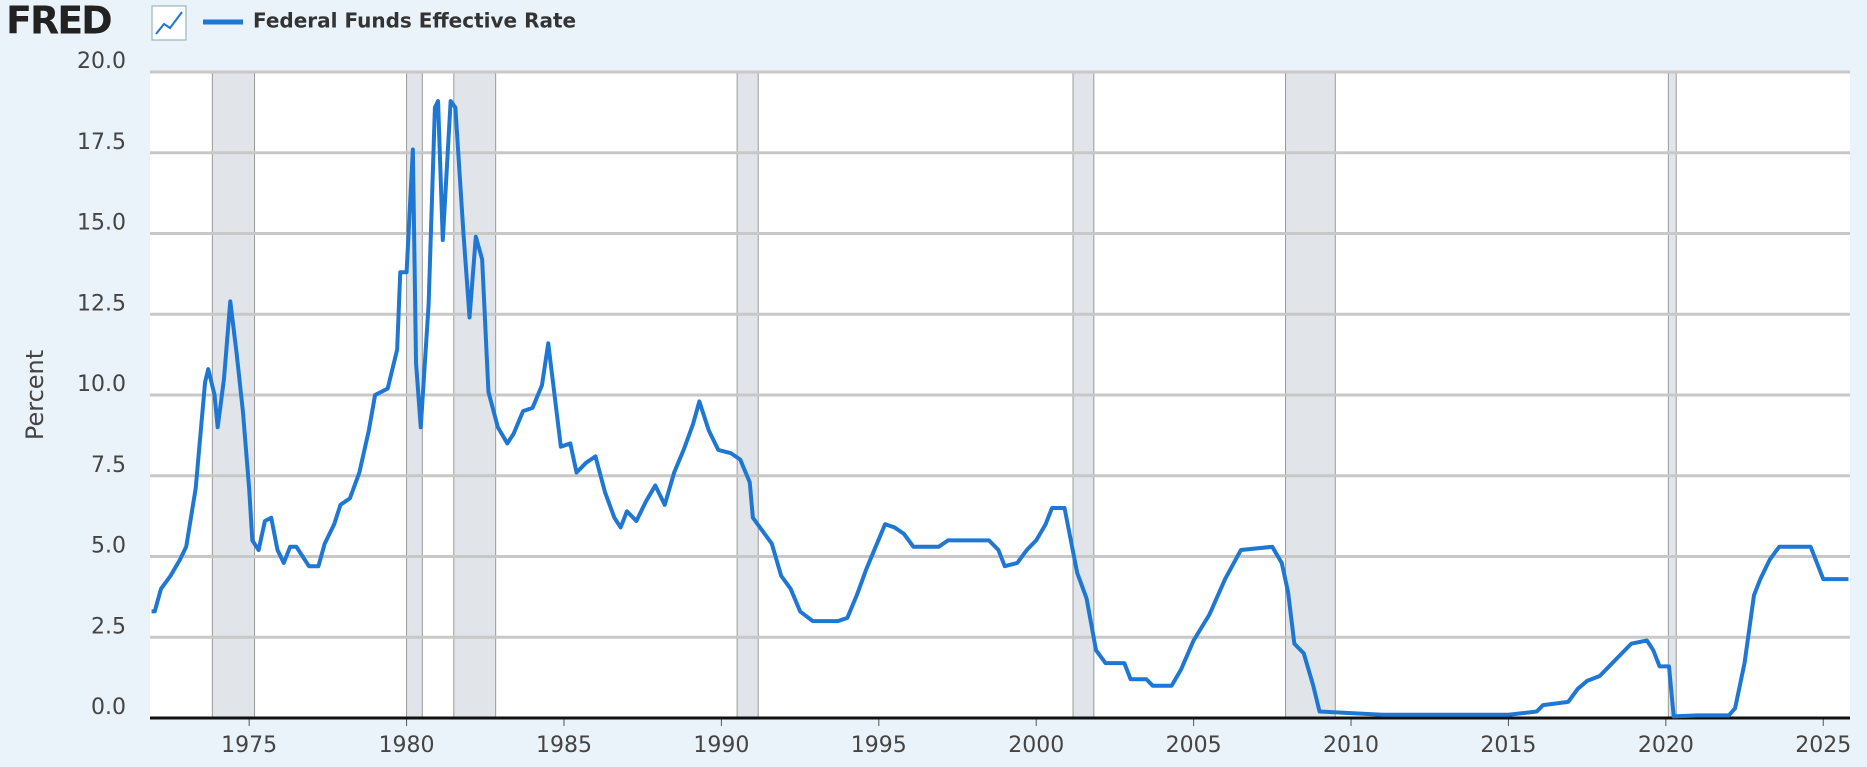 Image resolution: width=1867 pixels, height=767 pixels. I want to click on x-tick-label: 1995, so click(879, 745).